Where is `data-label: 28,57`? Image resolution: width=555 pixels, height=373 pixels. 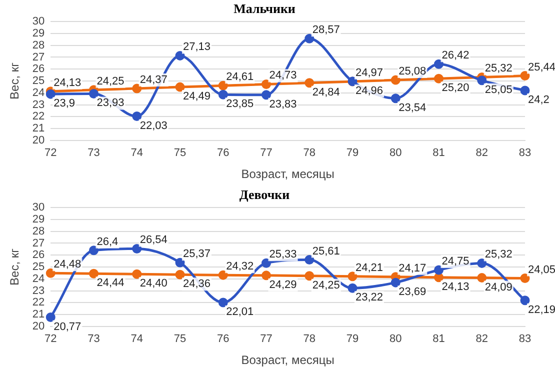 data-label: 28,57 is located at coordinates (326, 30).